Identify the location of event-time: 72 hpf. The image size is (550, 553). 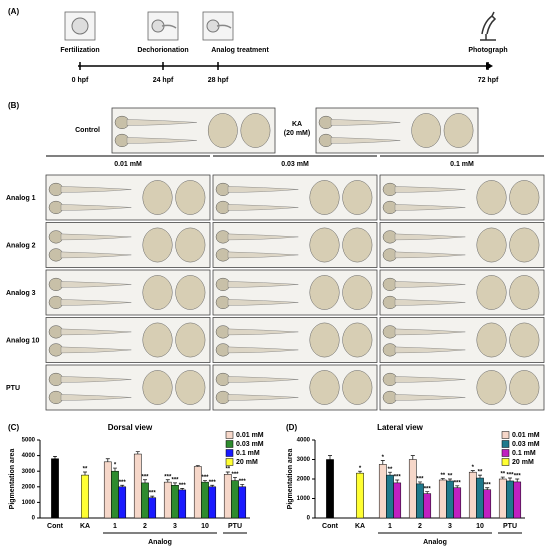
(488, 80).